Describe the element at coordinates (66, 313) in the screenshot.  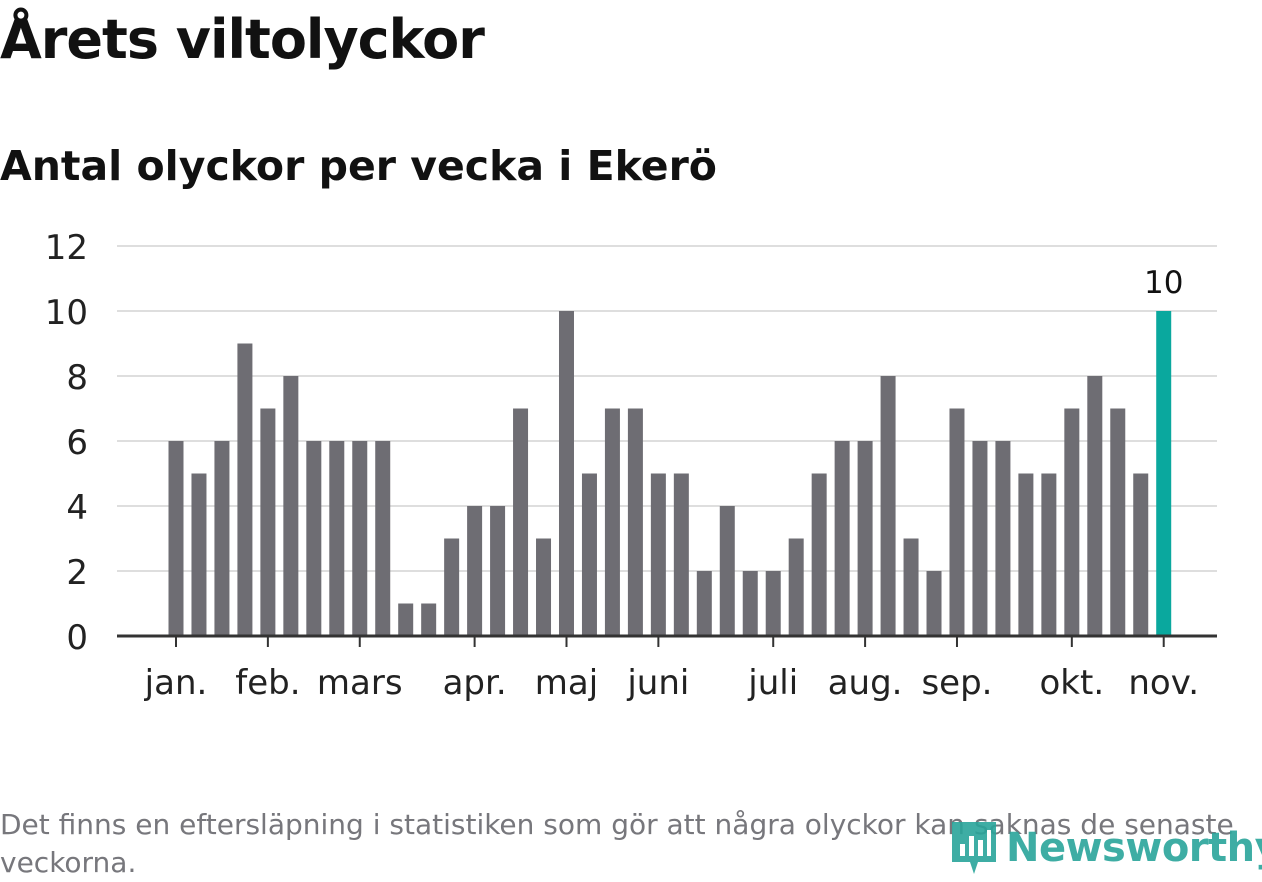
I see `y-tick-label: 10` at that location.